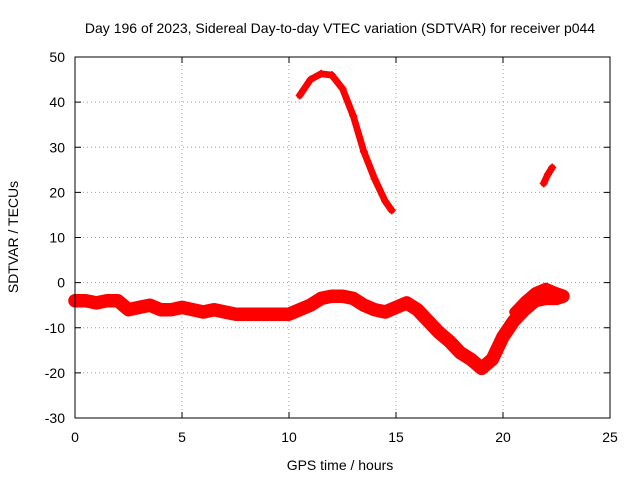  I want to click on series-upper-arc, so click(538, 299).